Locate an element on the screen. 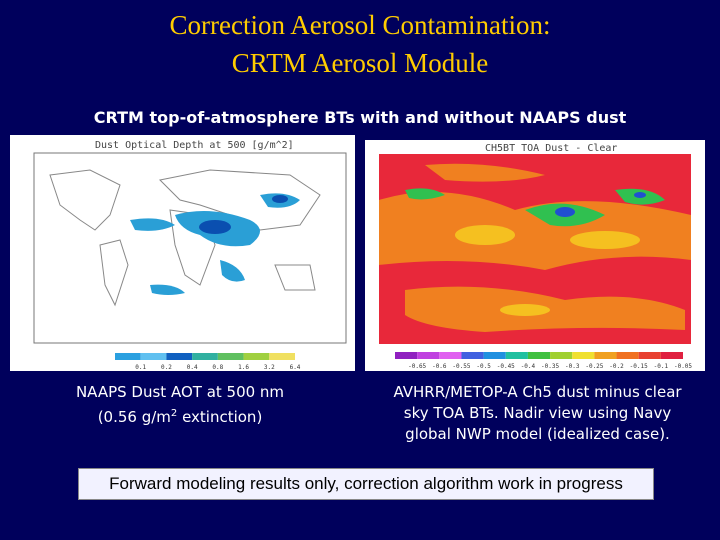  title-line: Correction Aerosol Contamination: is located at coordinates (360, 25).